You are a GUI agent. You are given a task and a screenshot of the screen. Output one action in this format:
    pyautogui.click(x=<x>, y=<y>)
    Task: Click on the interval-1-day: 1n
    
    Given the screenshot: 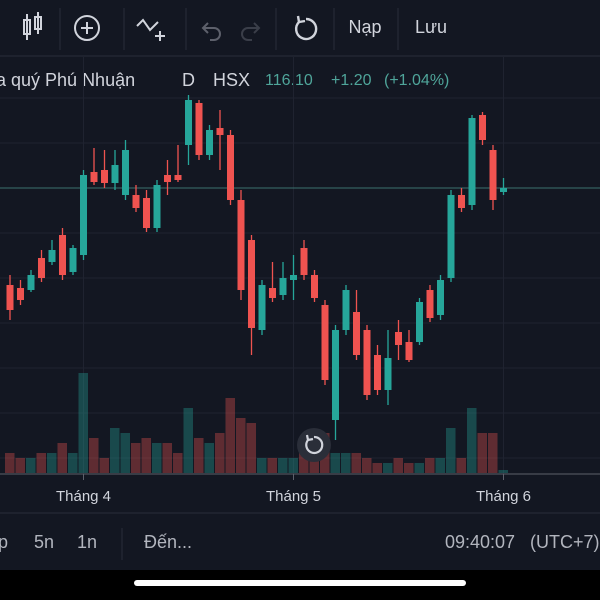 What is the action you would take?
    pyautogui.click(x=87, y=542)
    